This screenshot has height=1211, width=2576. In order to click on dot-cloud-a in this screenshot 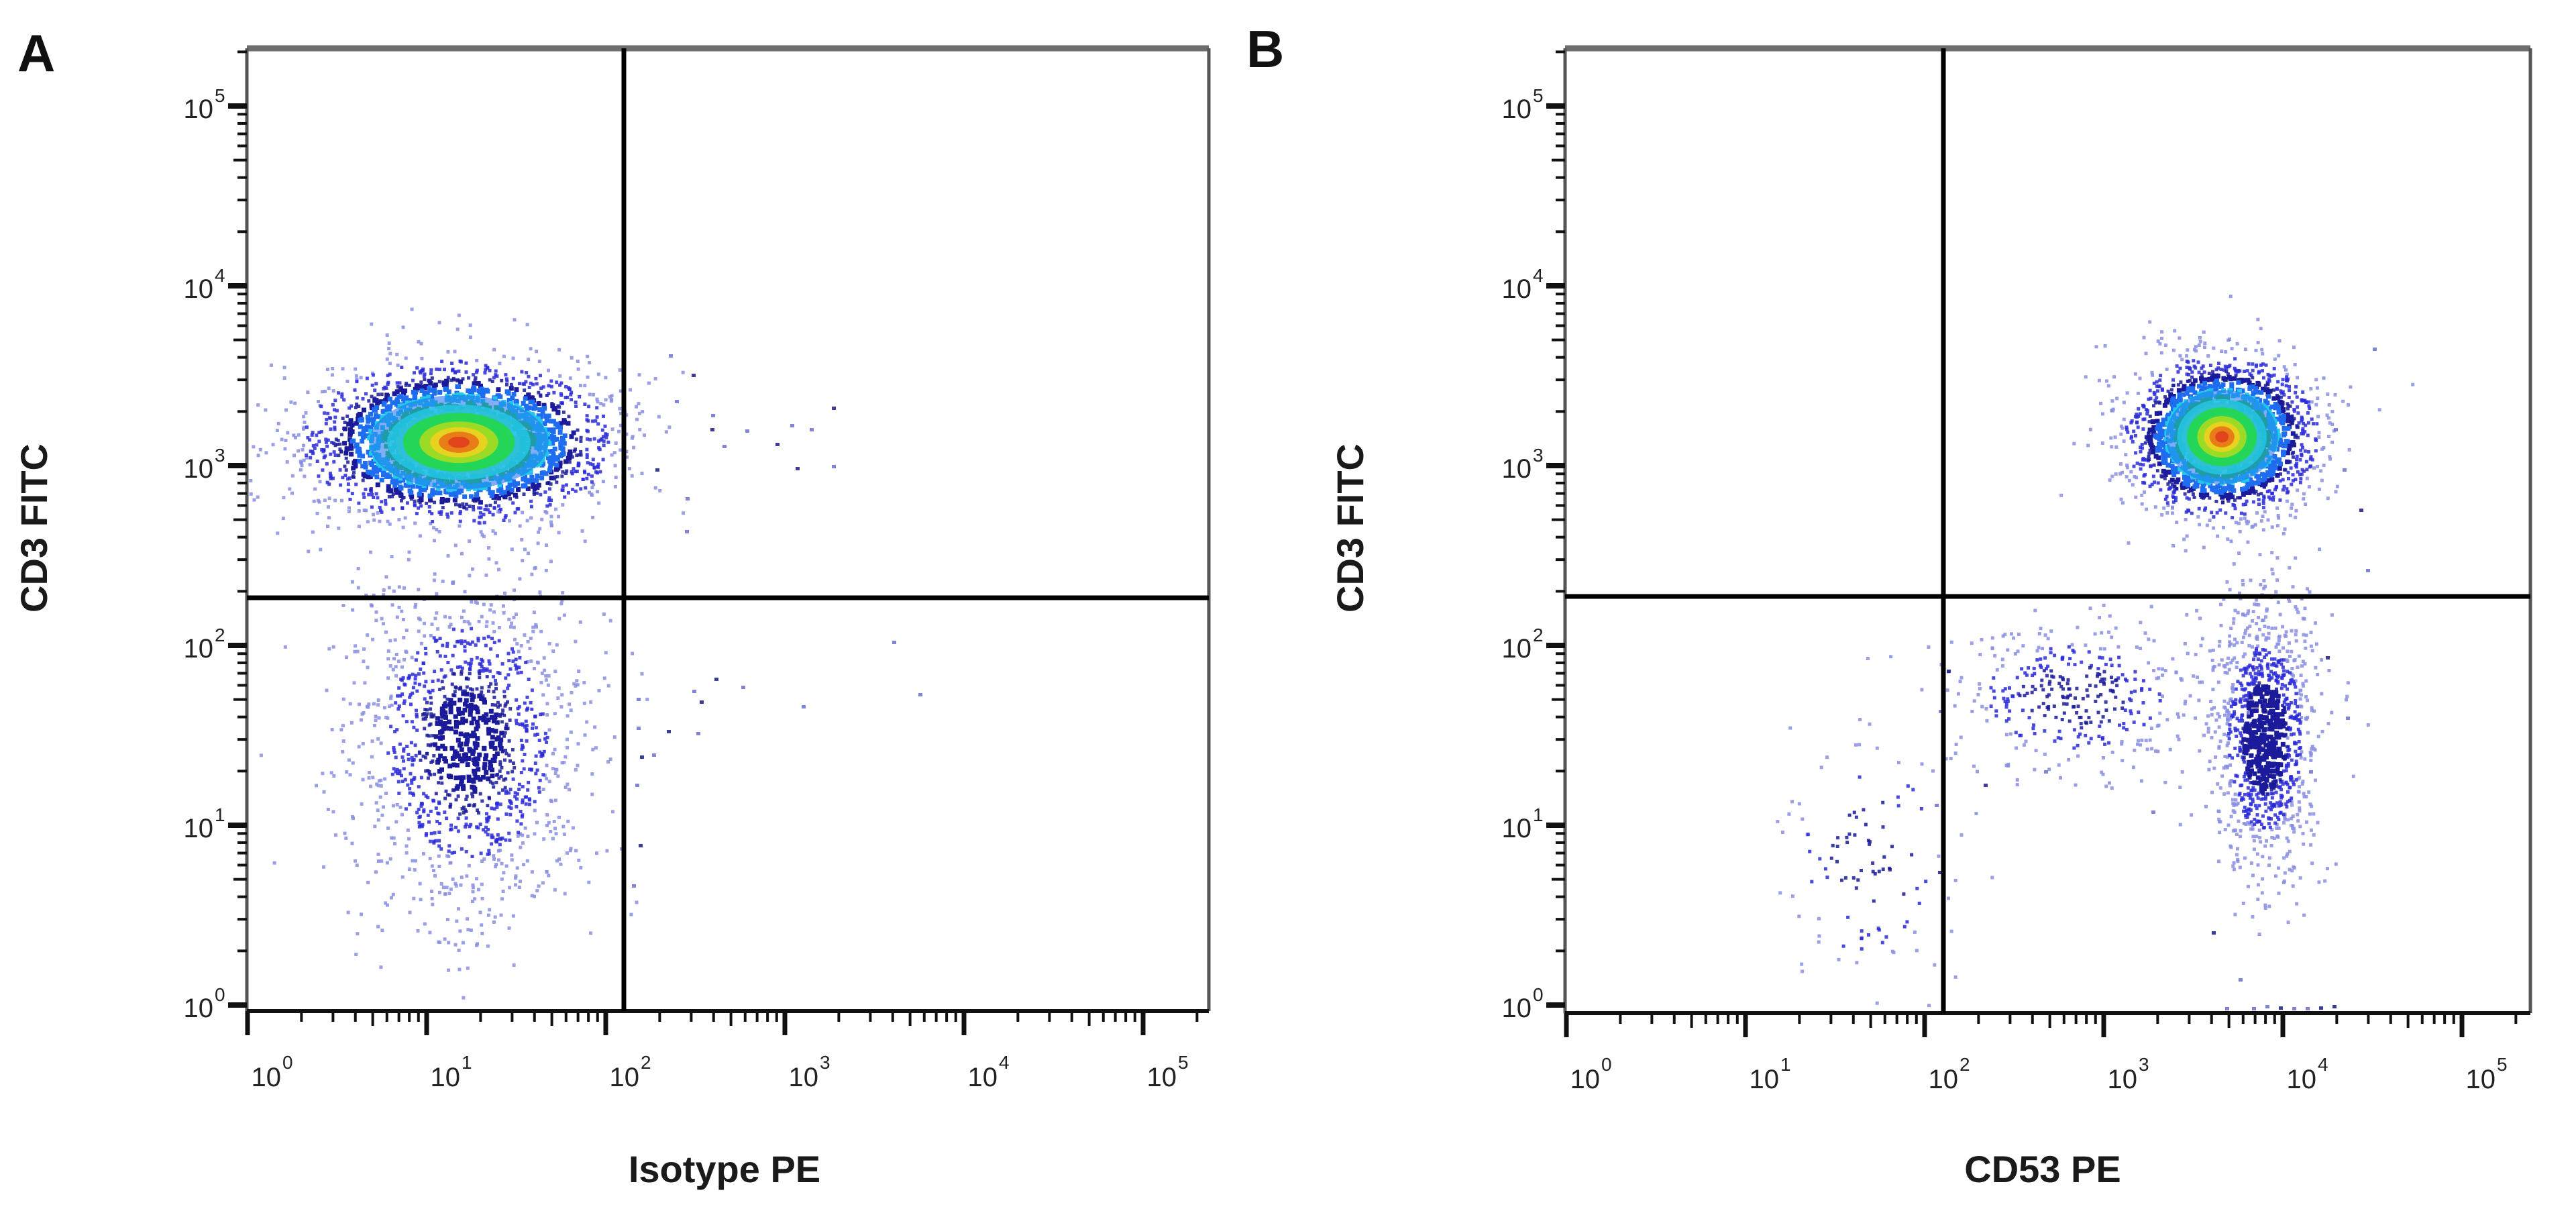, I will do `click(584, 653)`.